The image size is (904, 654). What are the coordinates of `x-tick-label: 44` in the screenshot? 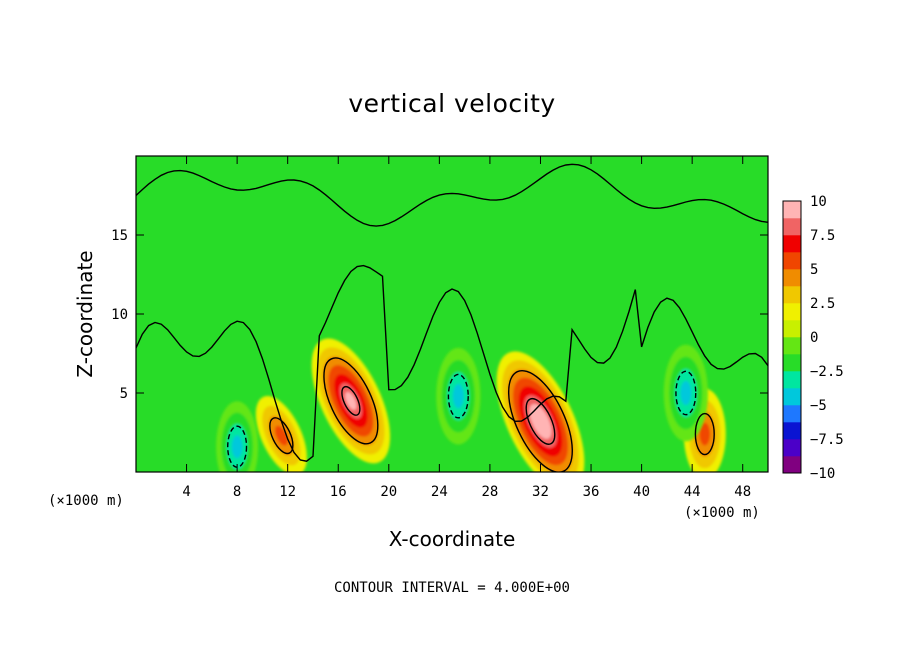 It's located at (692, 492).